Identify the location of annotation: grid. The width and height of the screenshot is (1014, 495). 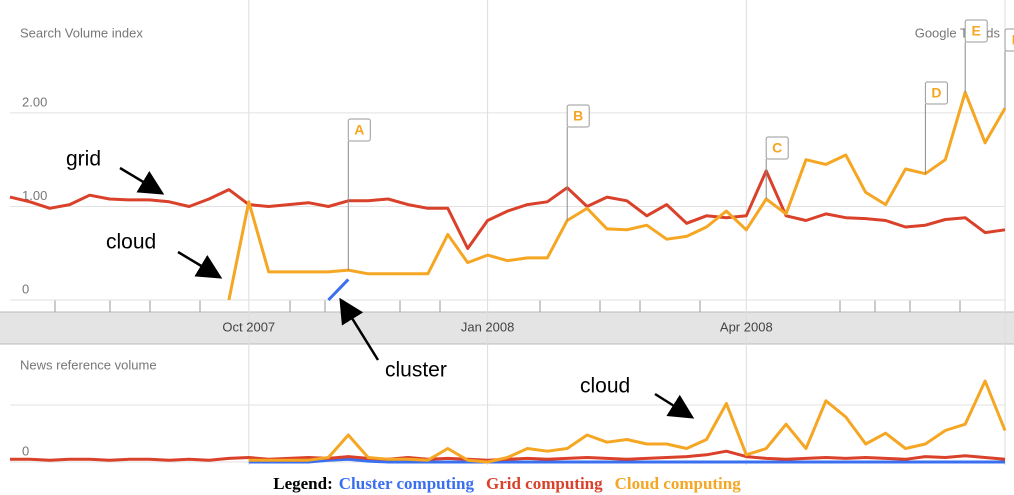
(83, 159).